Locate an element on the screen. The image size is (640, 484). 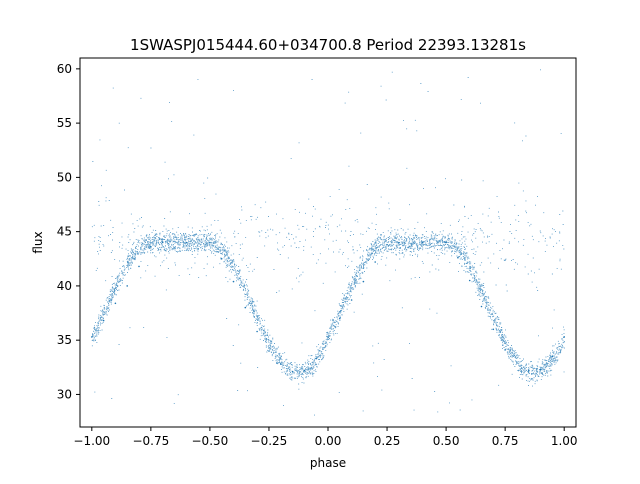
y-tick-label: 55 is located at coordinates (64, 123).